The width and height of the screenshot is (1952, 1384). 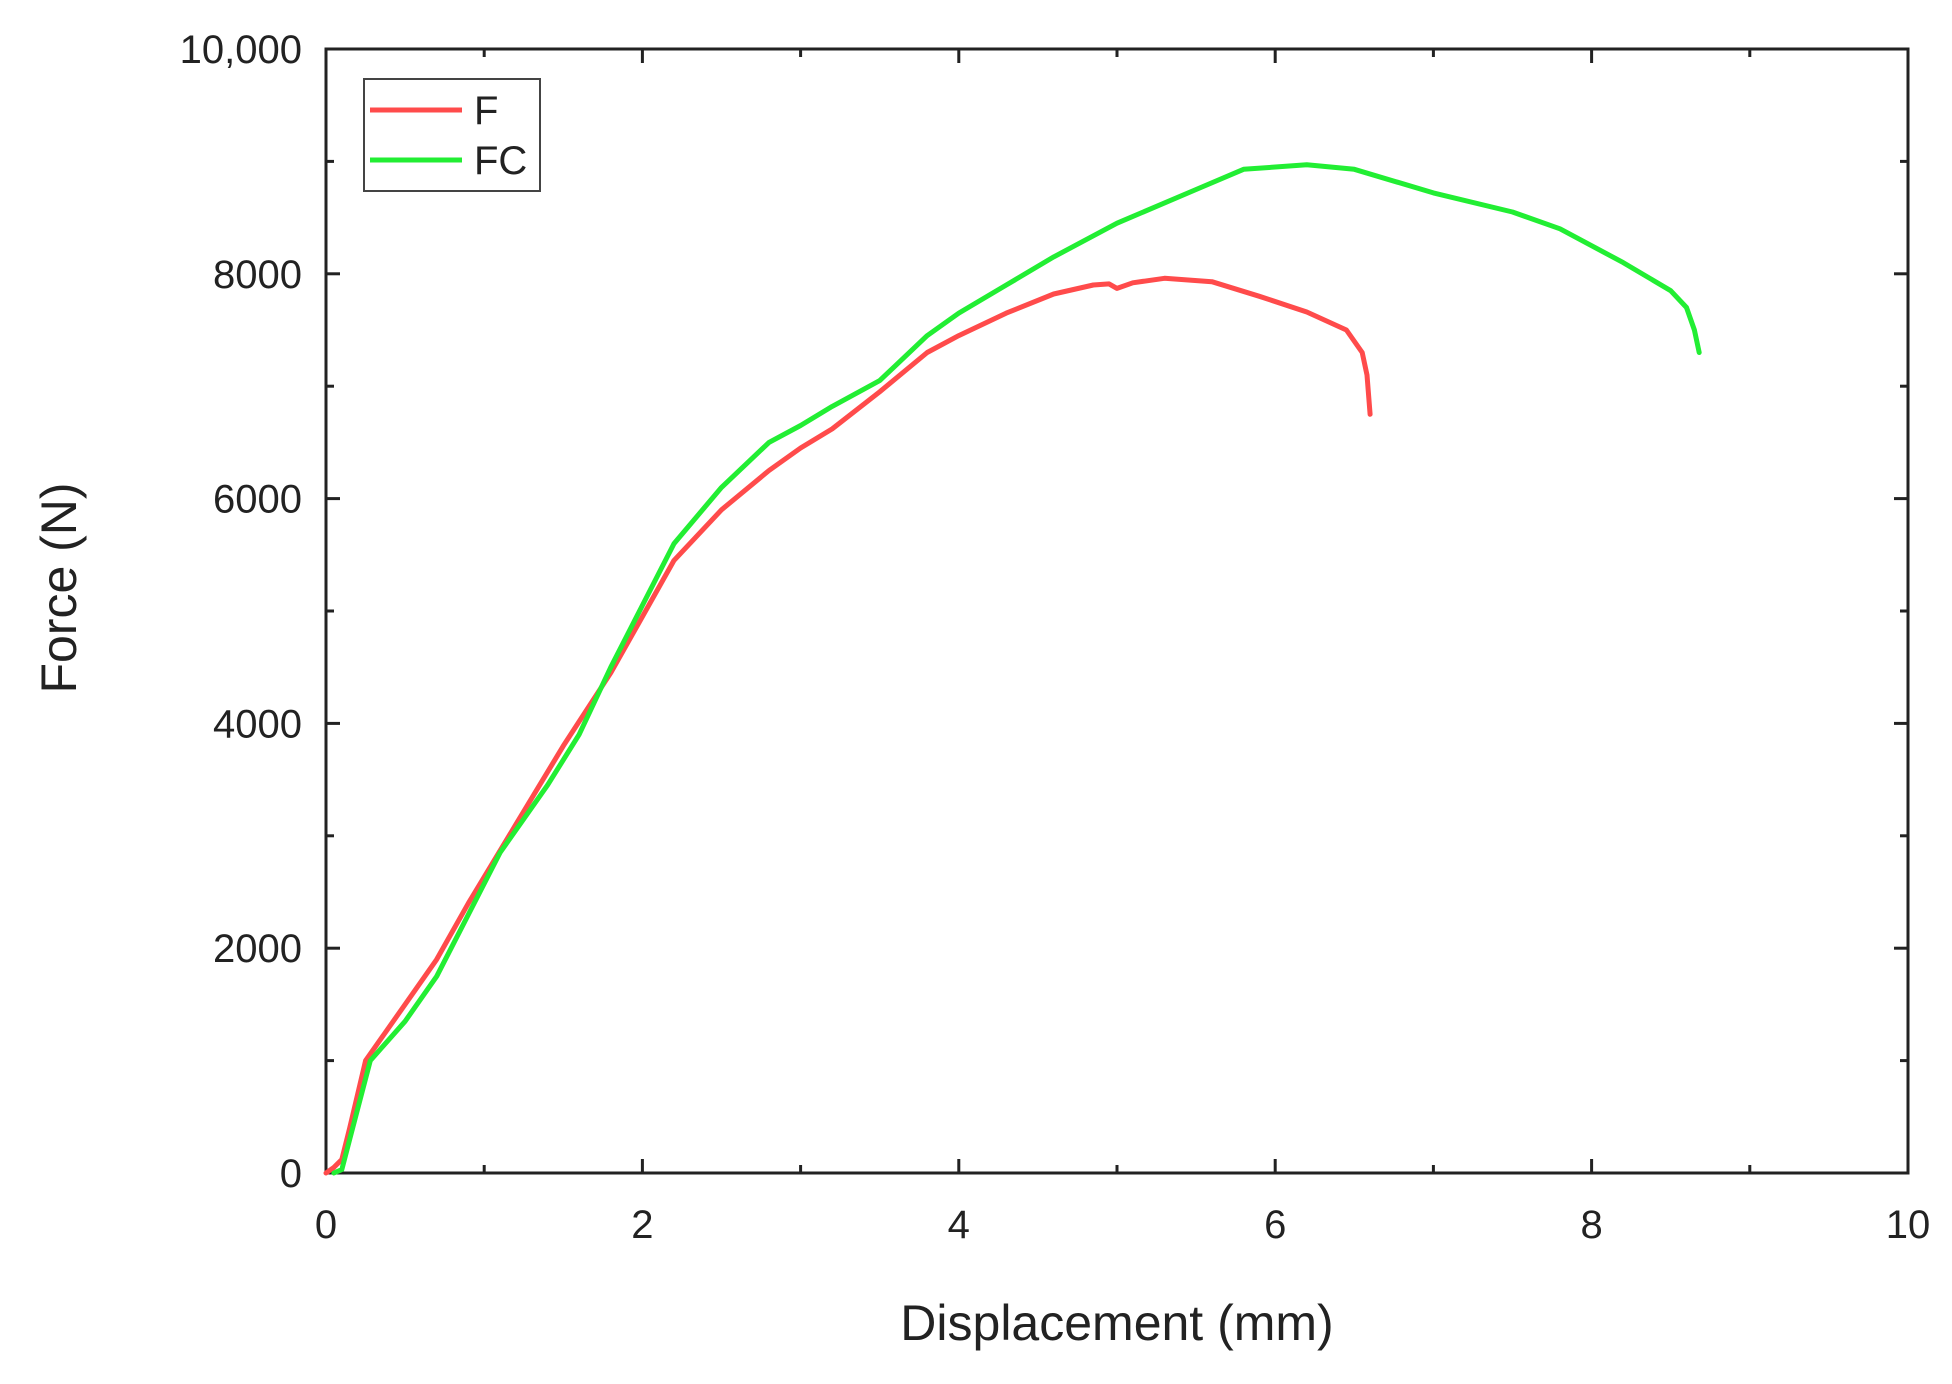 What do you see at coordinates (500, 161) in the screenshot?
I see `legend-label-fc: FC` at bounding box center [500, 161].